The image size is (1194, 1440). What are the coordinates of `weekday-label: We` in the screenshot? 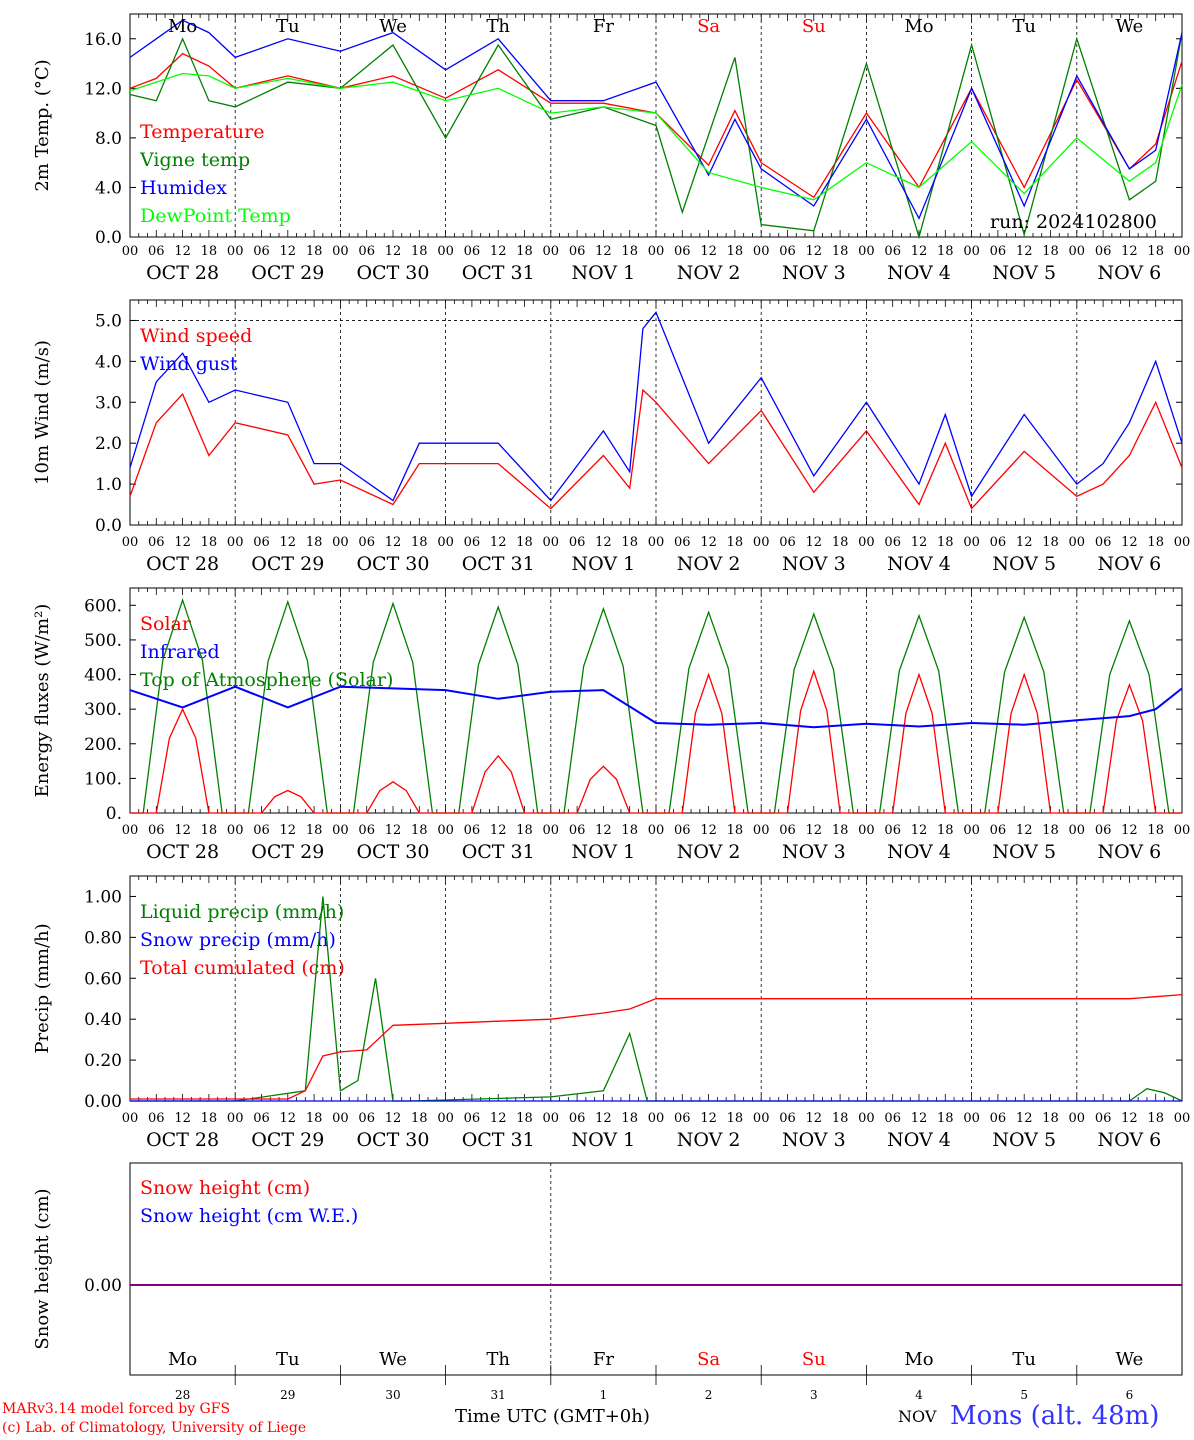 It's located at (393, 26).